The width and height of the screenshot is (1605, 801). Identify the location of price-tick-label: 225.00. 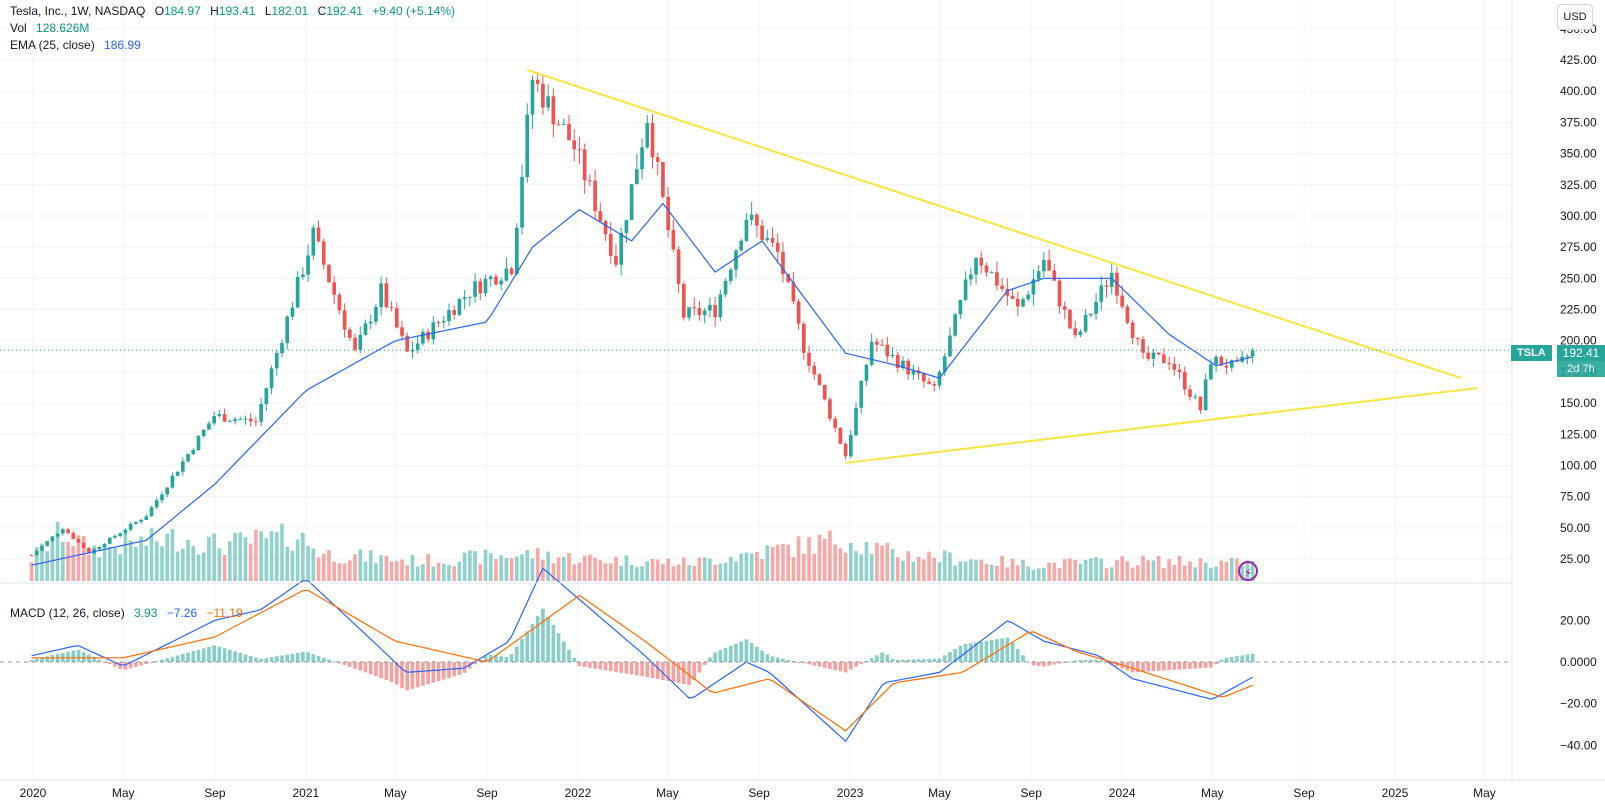
(1578, 310).